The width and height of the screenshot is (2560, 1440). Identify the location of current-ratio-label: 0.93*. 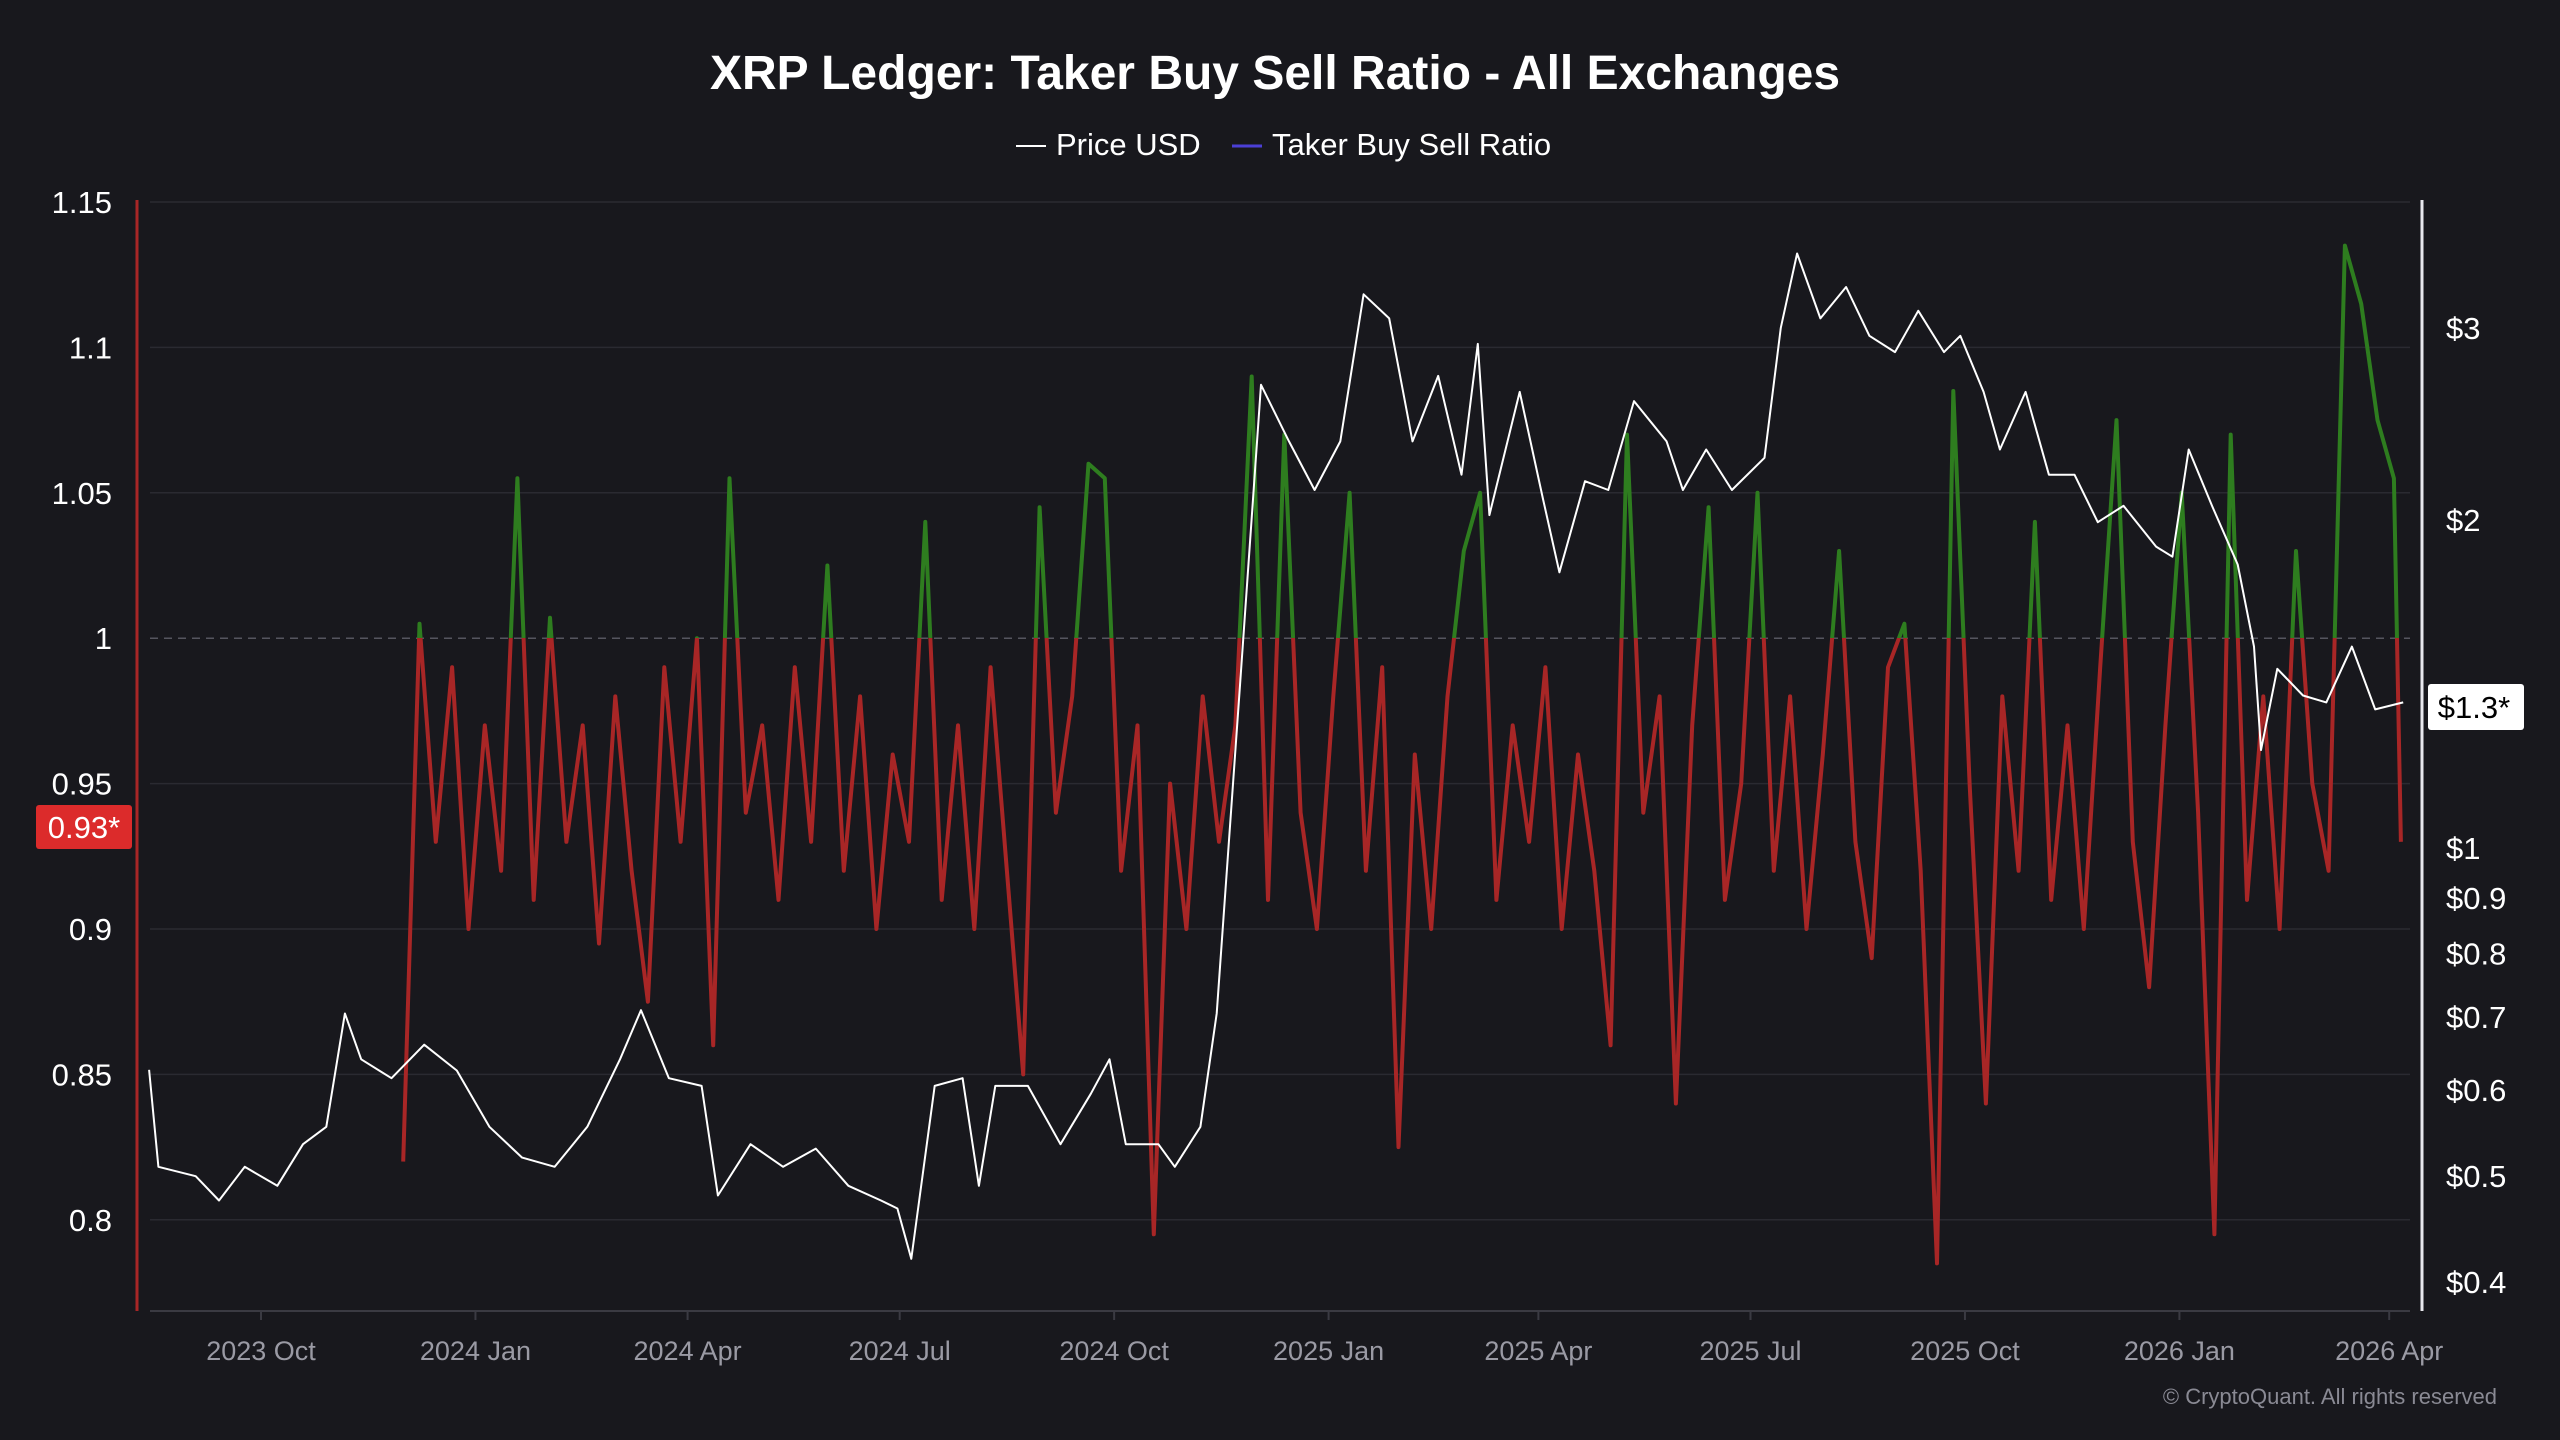
(84, 827).